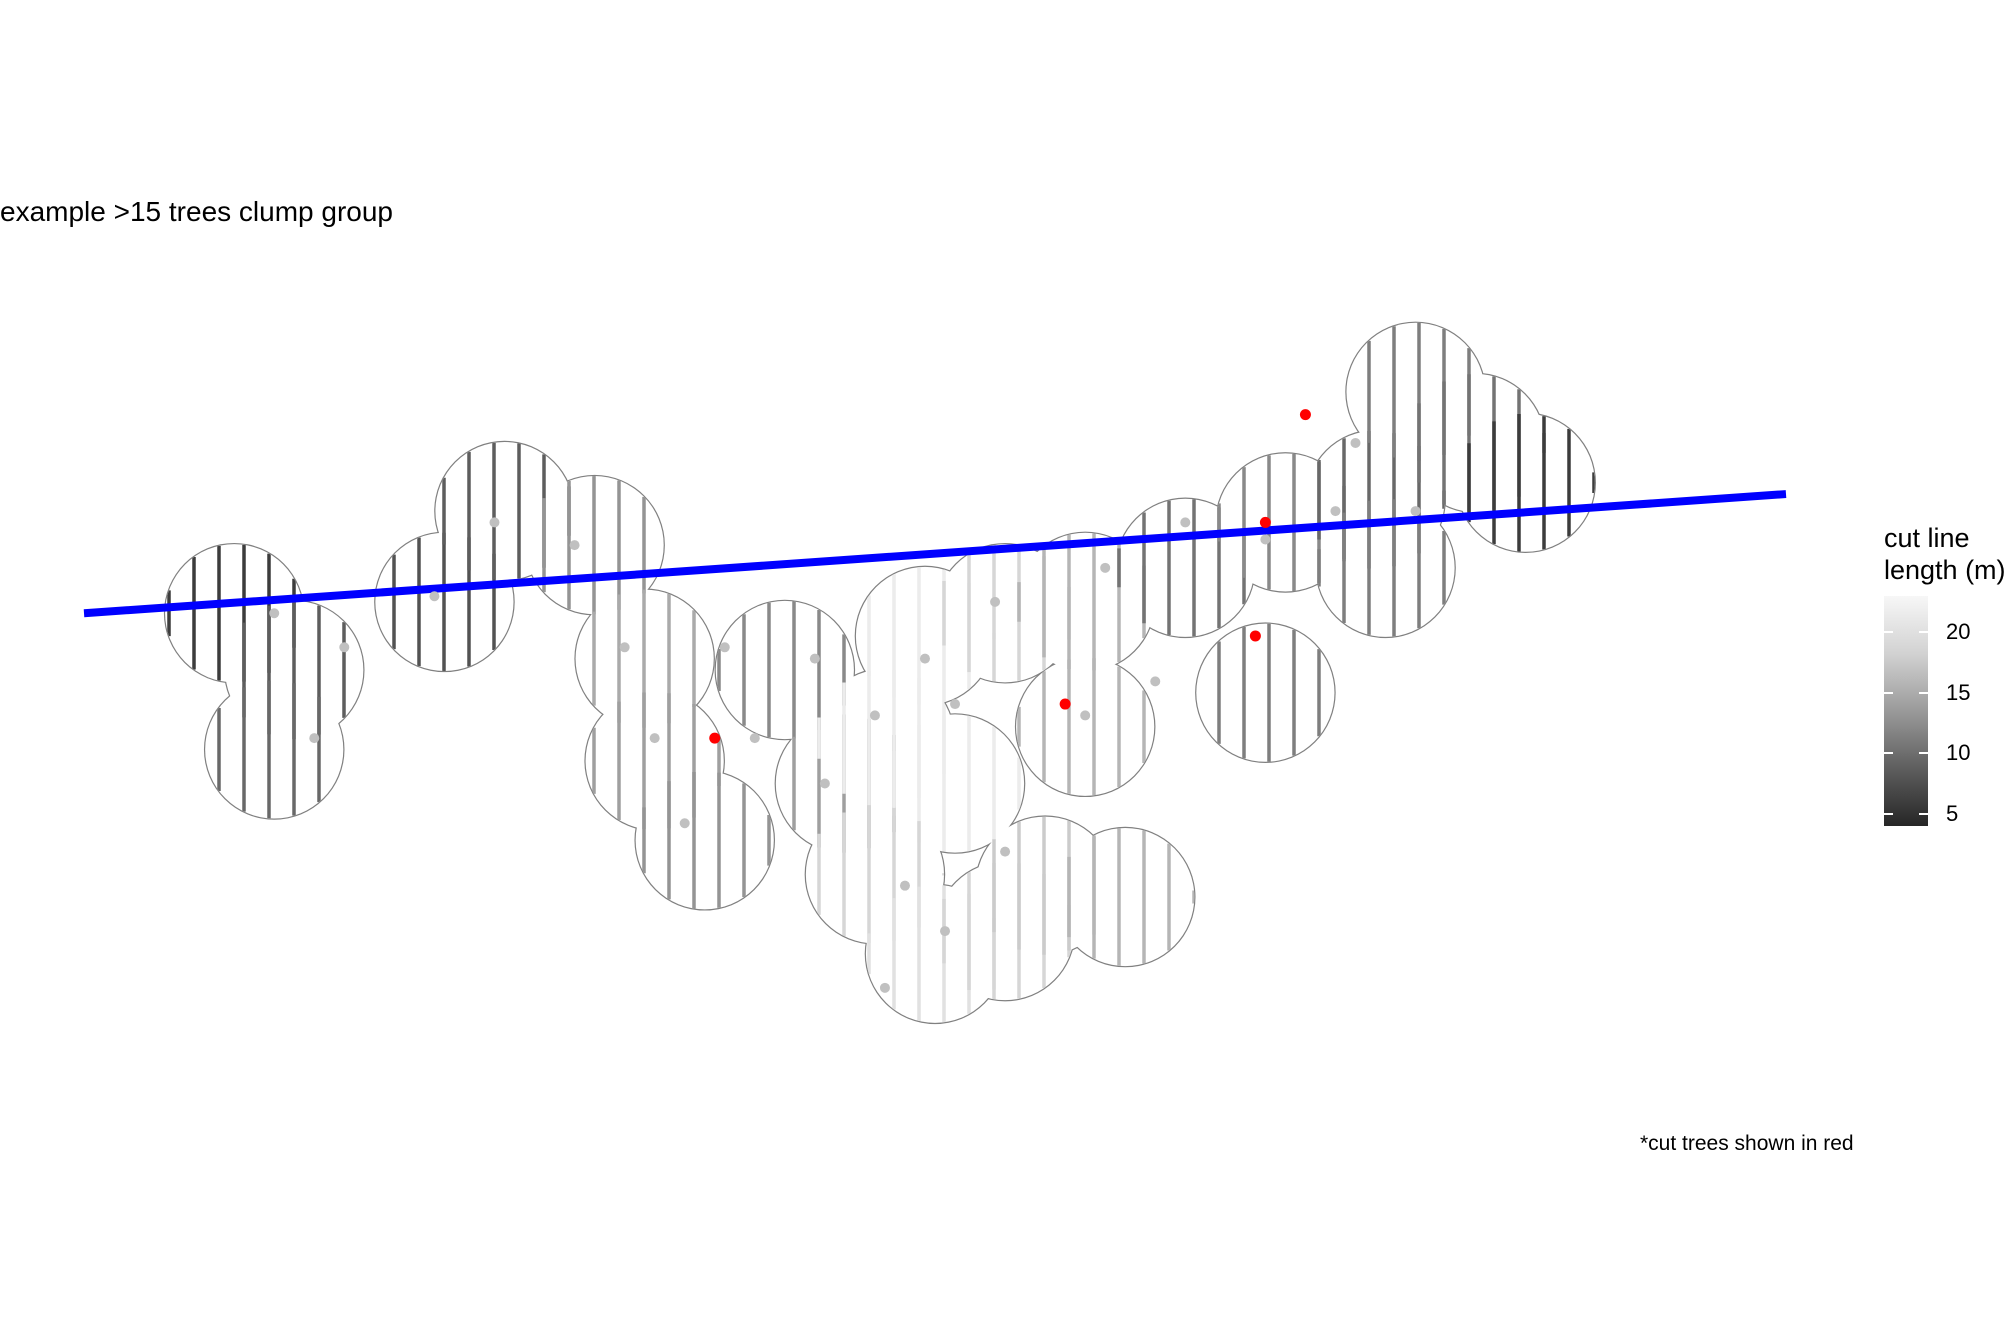 The image size is (2016, 1344). What do you see at coordinates (196, 211) in the screenshot?
I see `chart-title: example >15 trees clump group` at bounding box center [196, 211].